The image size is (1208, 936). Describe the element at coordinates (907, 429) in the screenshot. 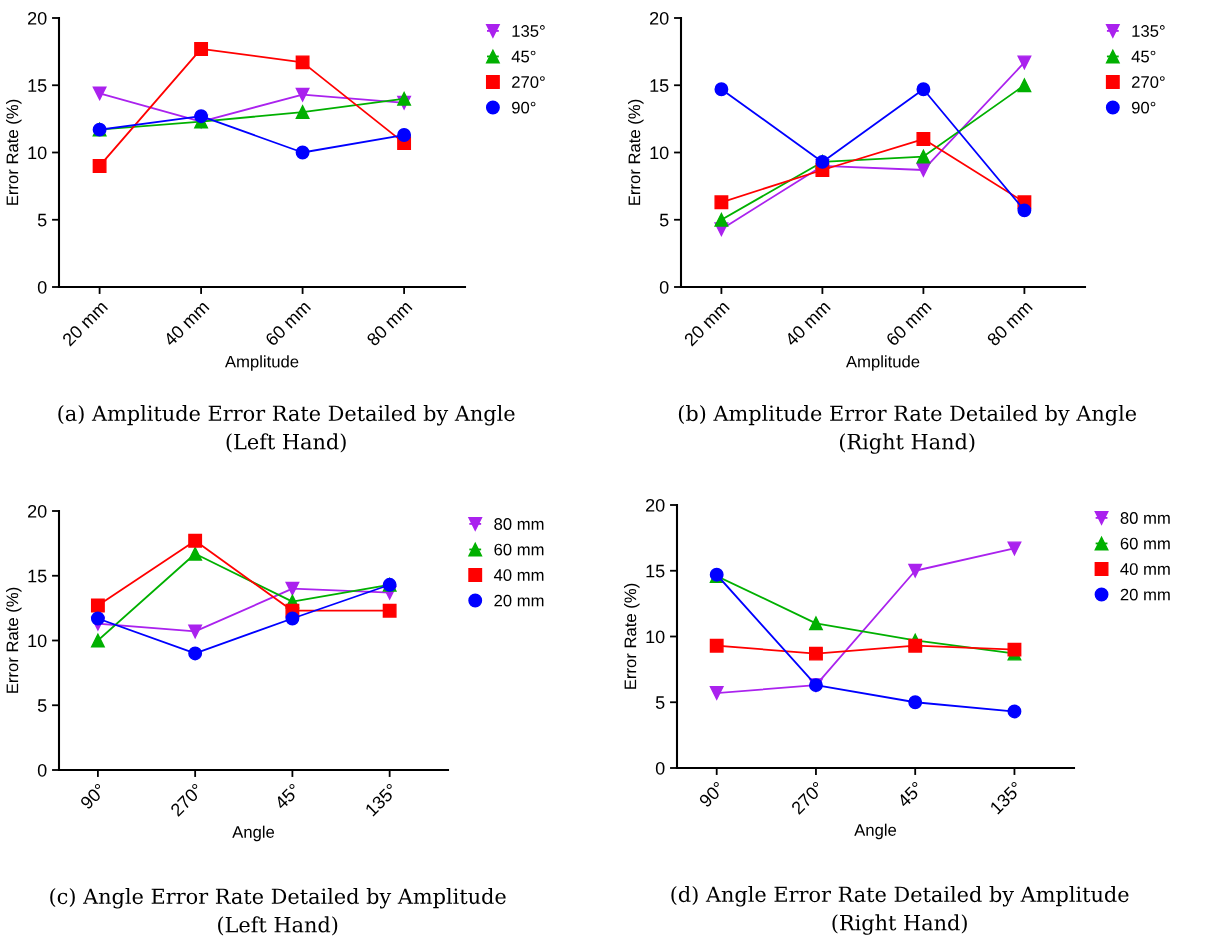

I see `text: (b) Amplitude Error Rate Detailed by Angle (Right Hand)` at that location.